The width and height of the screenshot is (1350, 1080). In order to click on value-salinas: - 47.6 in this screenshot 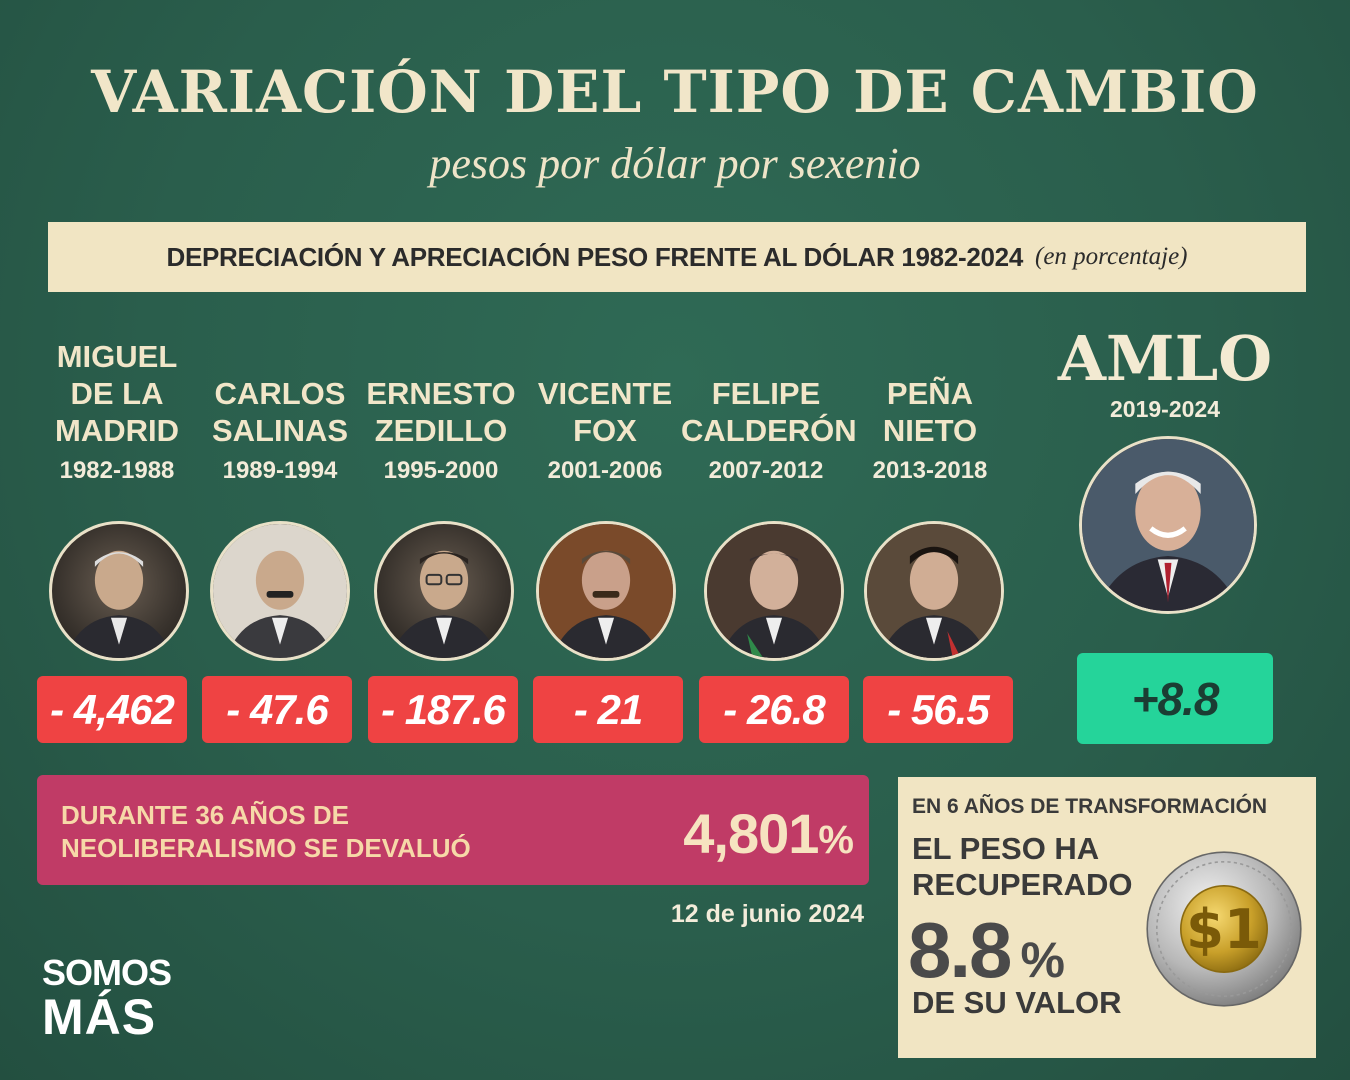, I will do `click(277, 709)`.